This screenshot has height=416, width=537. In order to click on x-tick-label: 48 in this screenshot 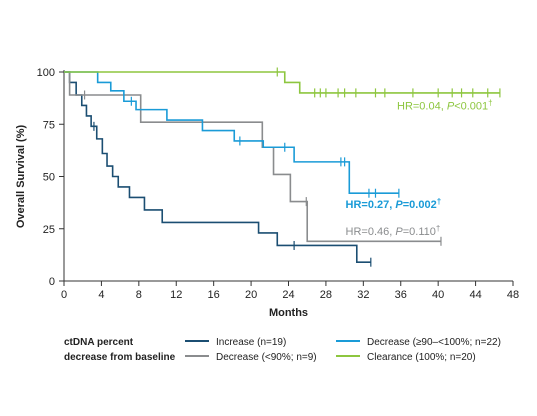, I will do `click(513, 295)`.